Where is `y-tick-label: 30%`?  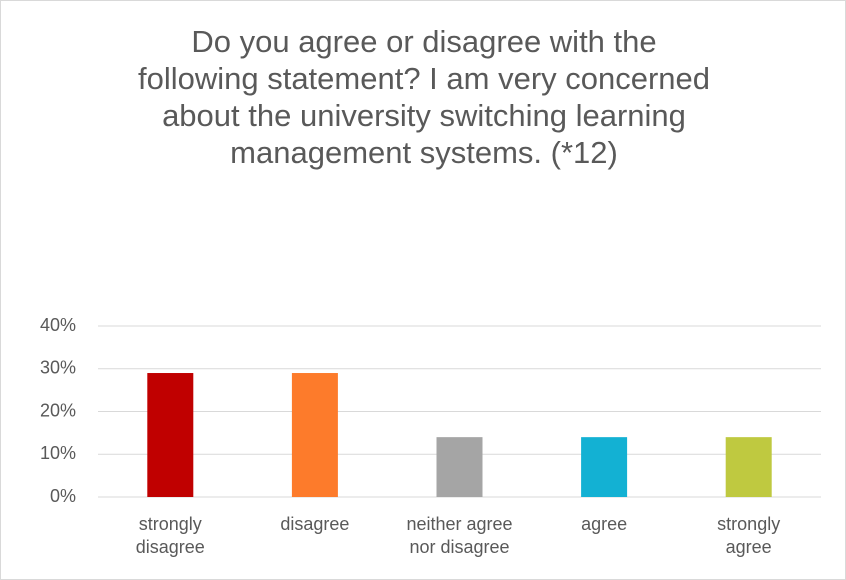
y-tick-label: 30% is located at coordinates (58, 368).